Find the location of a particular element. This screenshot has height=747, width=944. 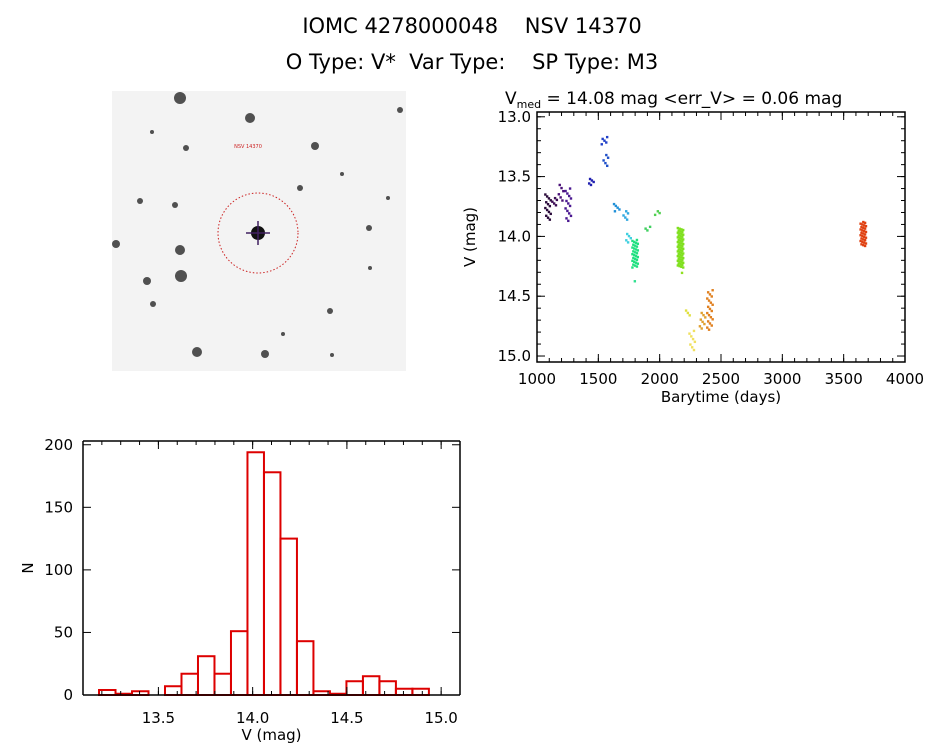

y-tick-label: 15.0 is located at coordinates (514, 356).